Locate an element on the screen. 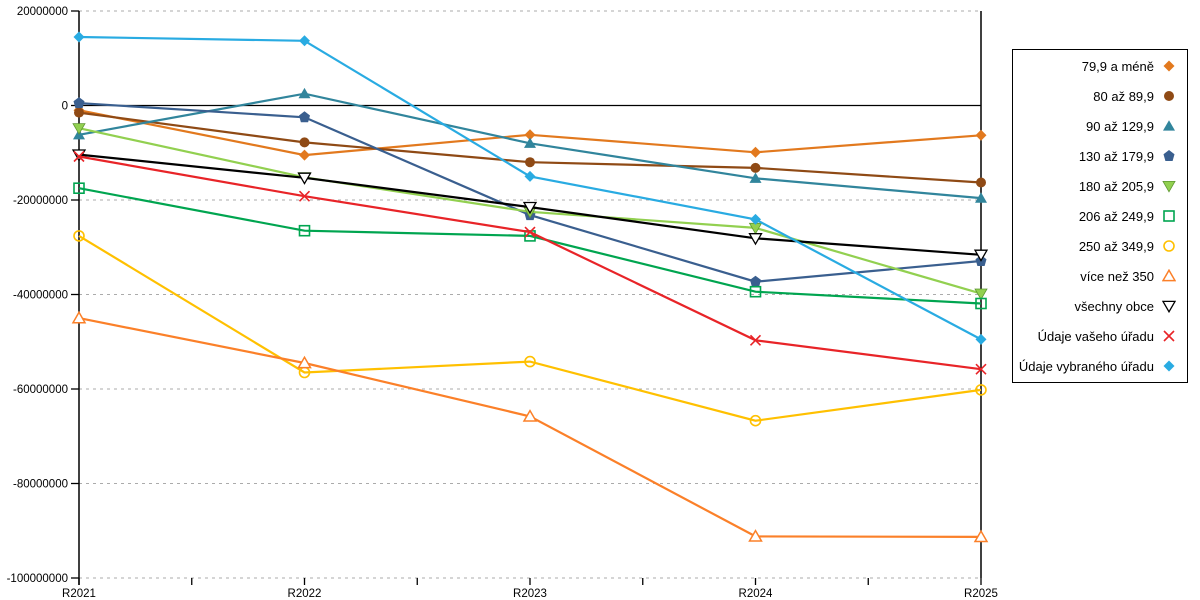 The height and width of the screenshot is (600, 1200). legend-item: 90 až 129,9 is located at coordinates (1100, 126).